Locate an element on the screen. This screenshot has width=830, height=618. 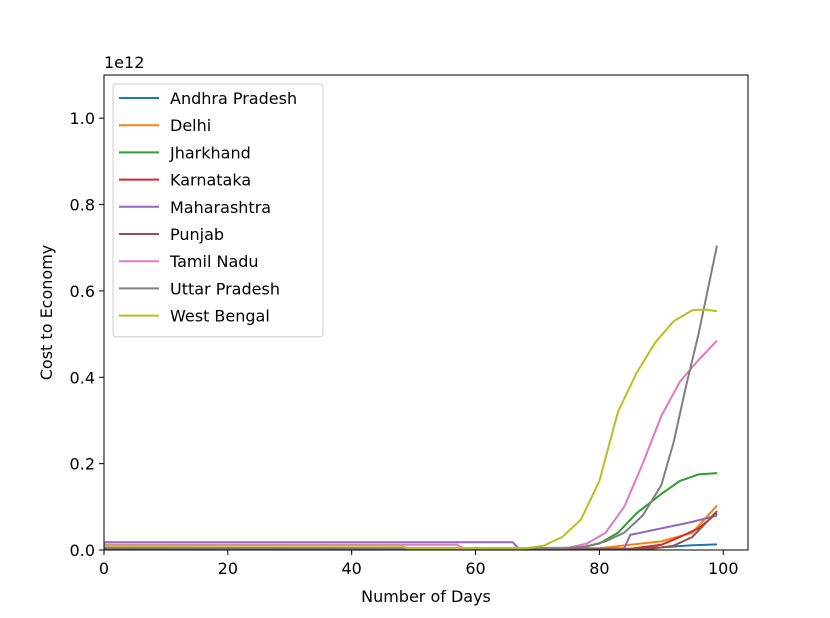
x-tick-label: 0 is located at coordinates (104, 568).